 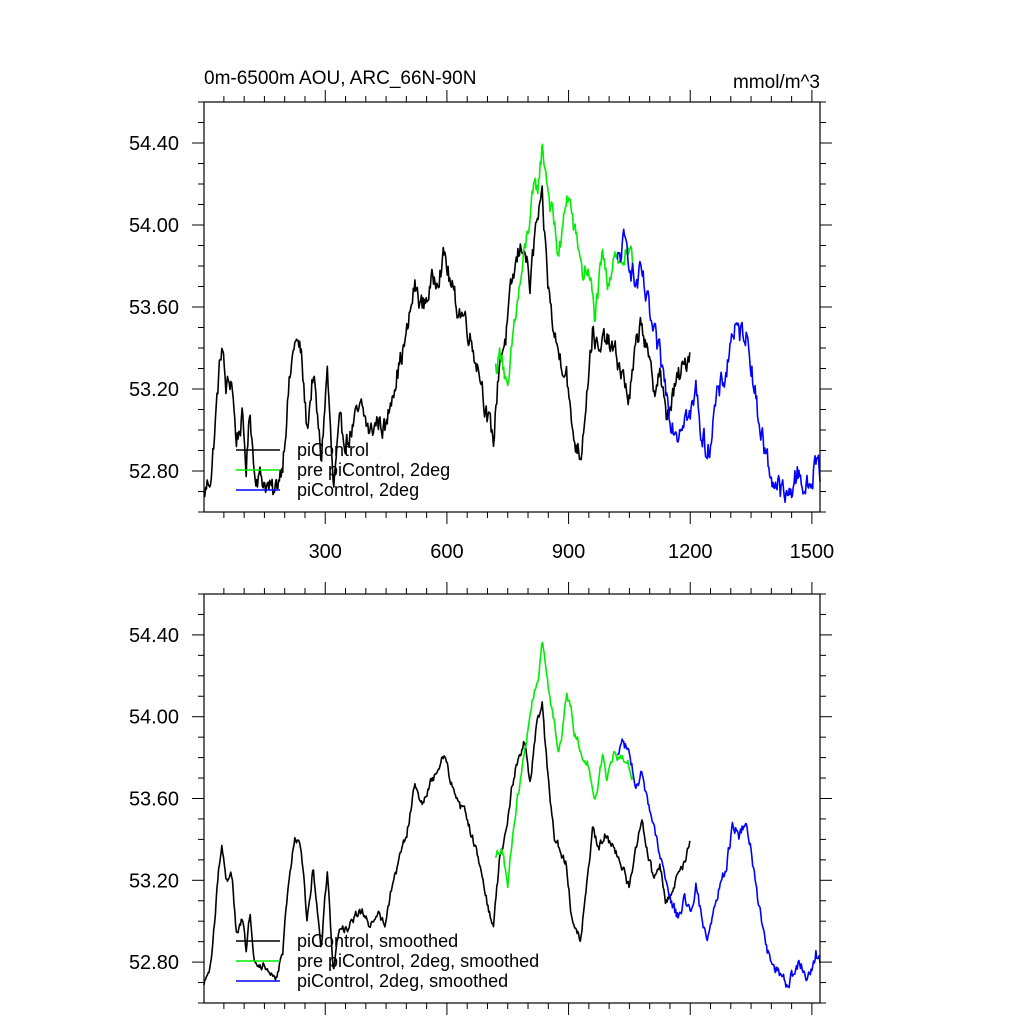 I want to click on chart-title: 0m-6500m AOU, ARC_66N-90N, so click(x=340, y=78).